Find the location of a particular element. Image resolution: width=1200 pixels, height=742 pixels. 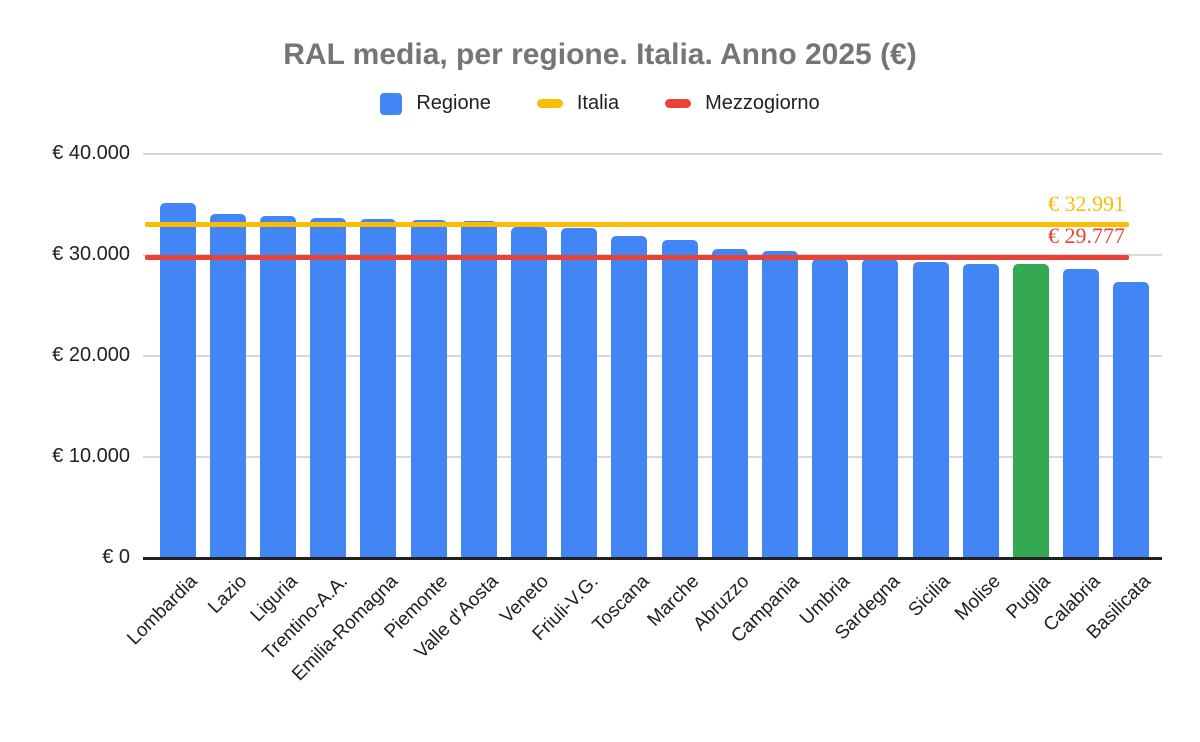

bar-puglia is located at coordinates (1030, 411).